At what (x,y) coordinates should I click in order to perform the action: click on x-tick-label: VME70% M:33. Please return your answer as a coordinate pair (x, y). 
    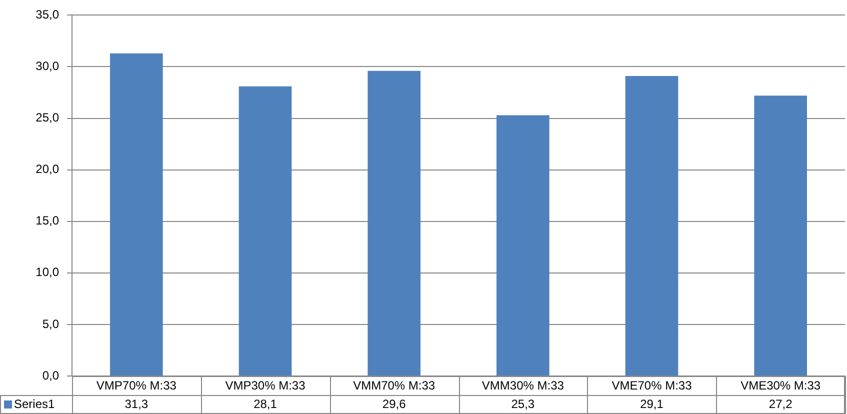
    Looking at the image, I should click on (652, 385).